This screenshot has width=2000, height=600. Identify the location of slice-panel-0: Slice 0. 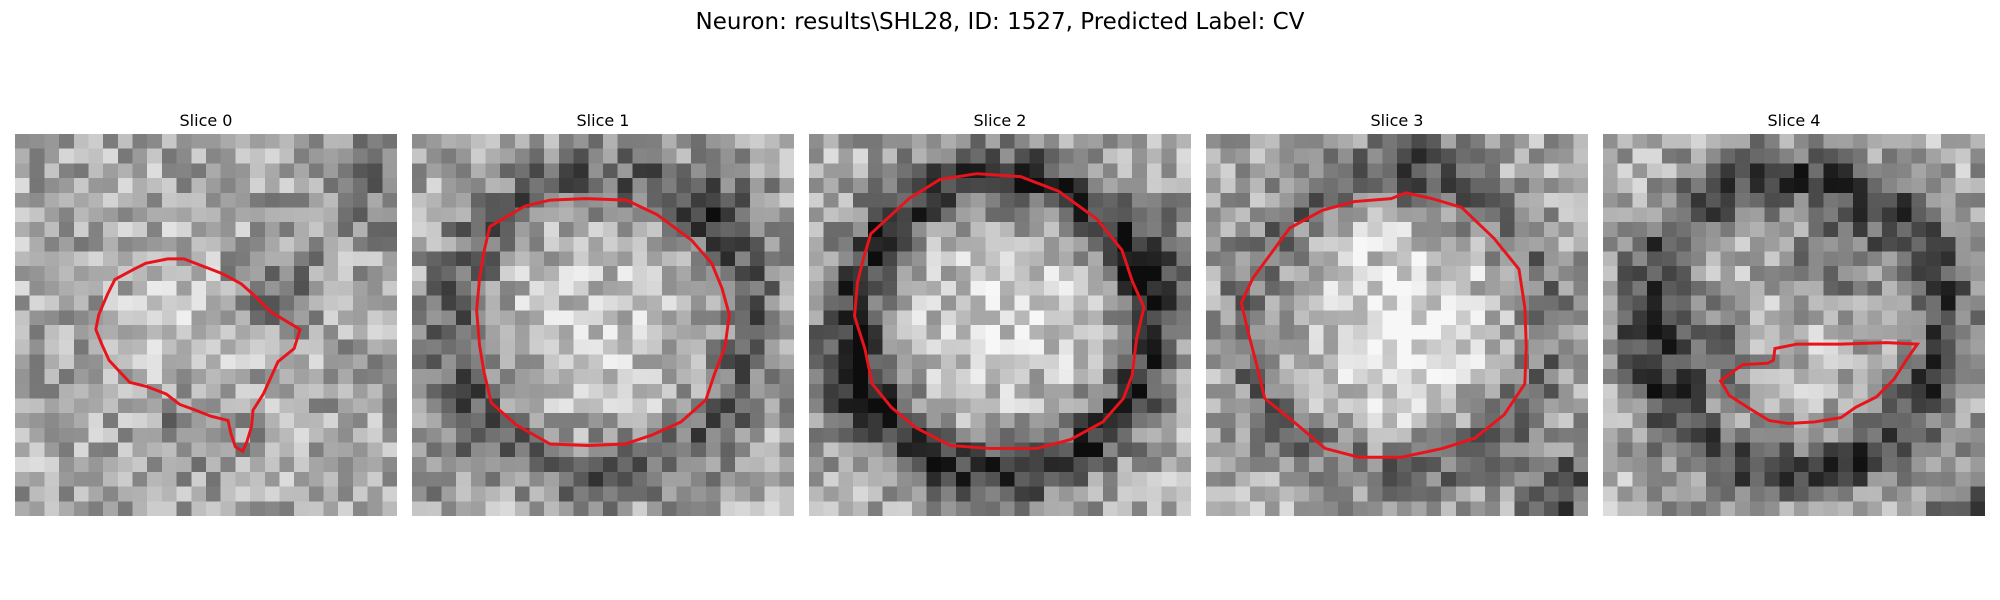
(206, 313).